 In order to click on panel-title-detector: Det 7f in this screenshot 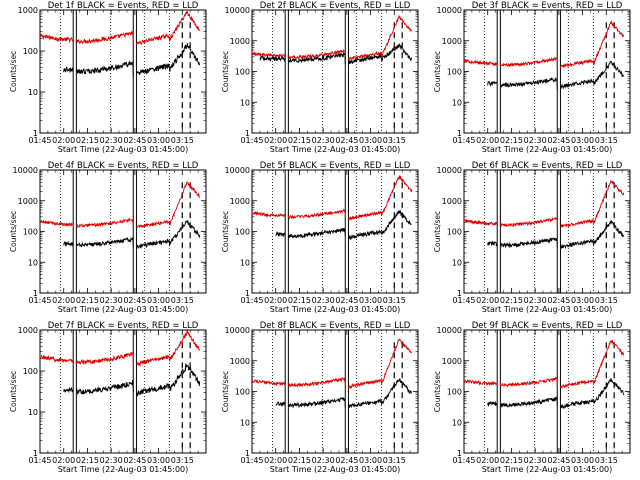, I will do `click(61, 326)`.